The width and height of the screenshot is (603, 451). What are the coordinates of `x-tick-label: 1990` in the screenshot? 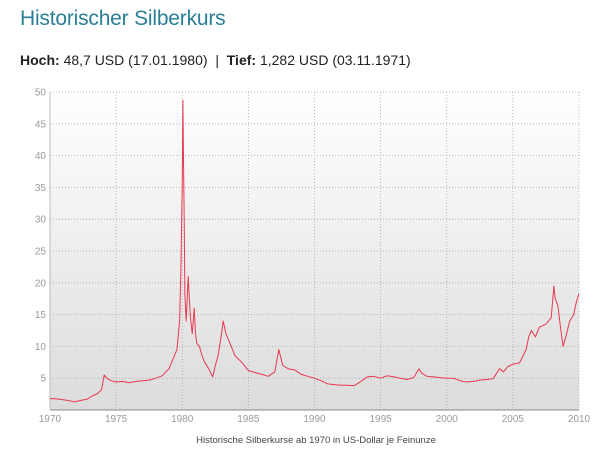 It's located at (314, 419).